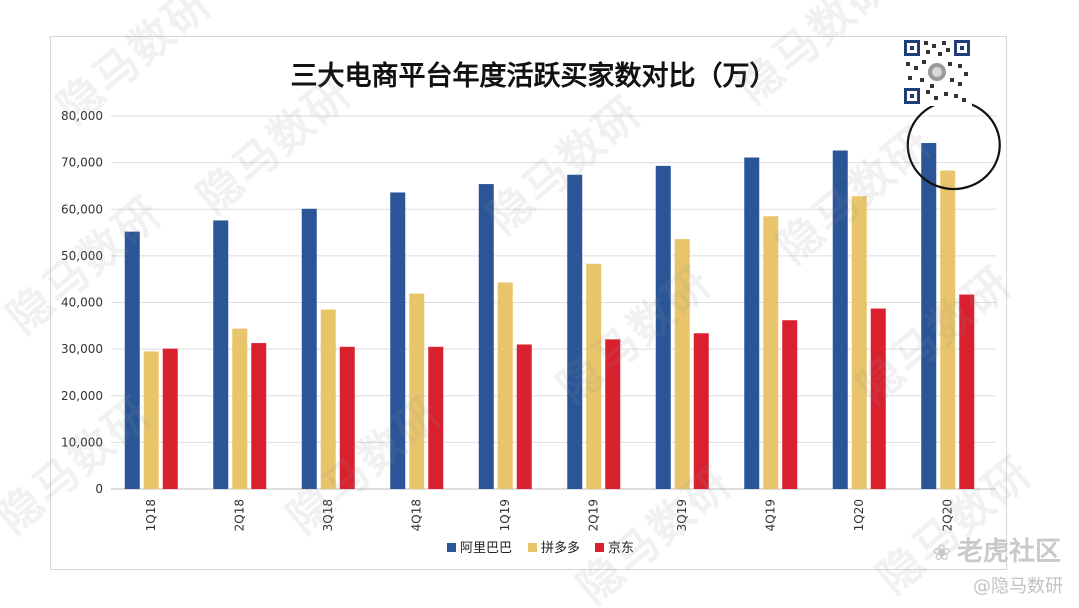 This screenshot has height=608, width=1079. I want to click on x-tick-label: 4Q19, so click(770, 515).